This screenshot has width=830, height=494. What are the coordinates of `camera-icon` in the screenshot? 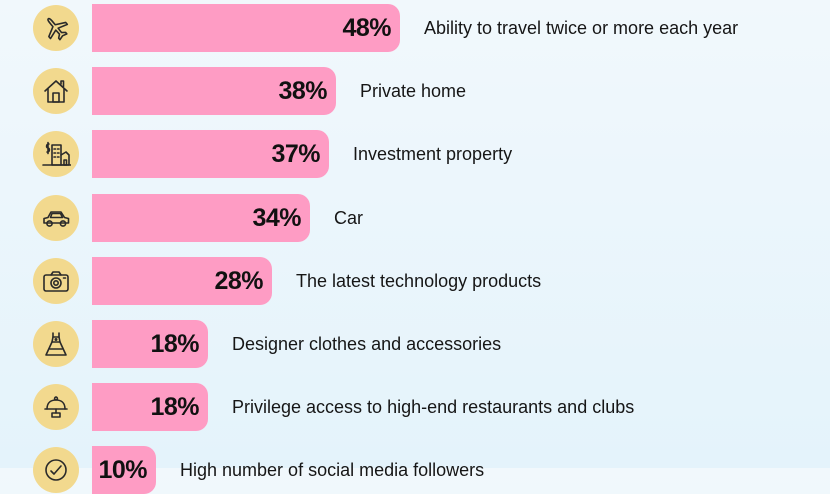 It's located at (56, 280).